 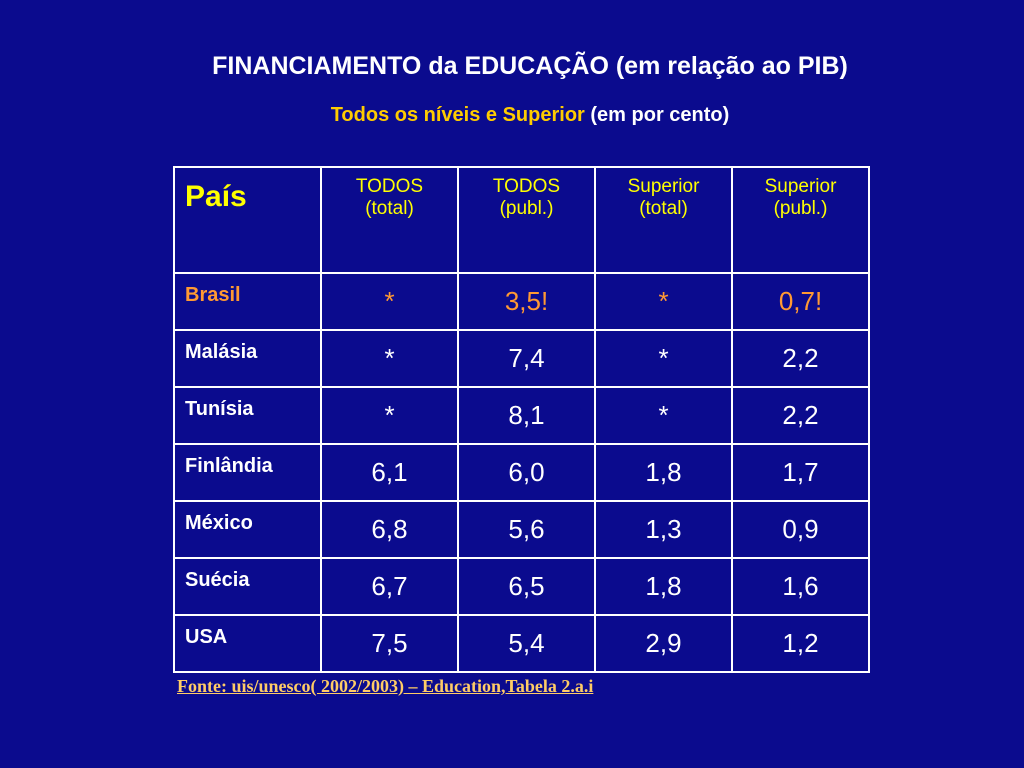 I want to click on value-cell: 1,7, so click(x=800, y=472).